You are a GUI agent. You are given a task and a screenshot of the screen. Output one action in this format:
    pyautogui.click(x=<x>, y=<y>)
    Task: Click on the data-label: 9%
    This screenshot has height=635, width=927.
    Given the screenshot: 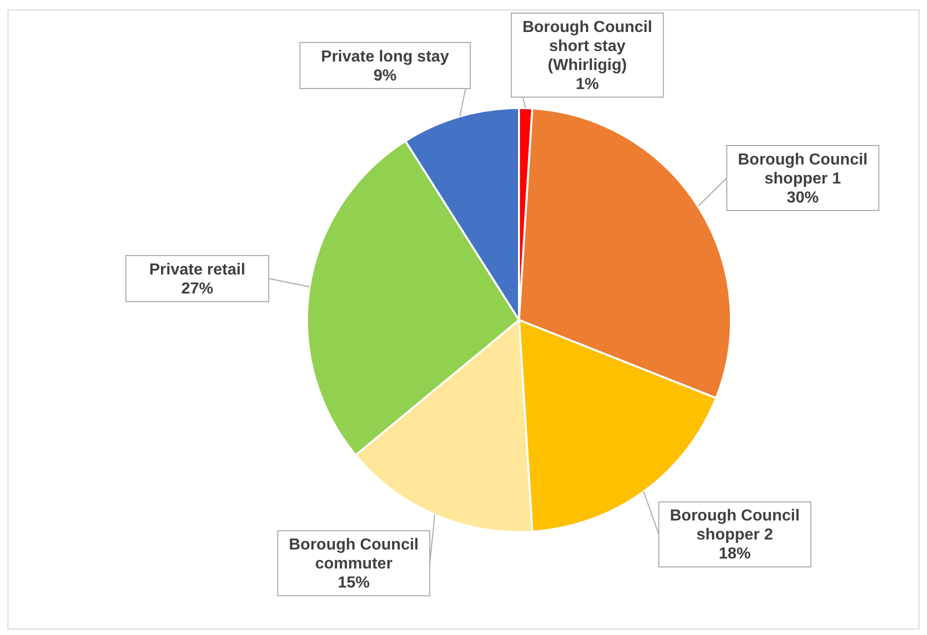 What is the action you would take?
    pyautogui.click(x=385, y=75)
    